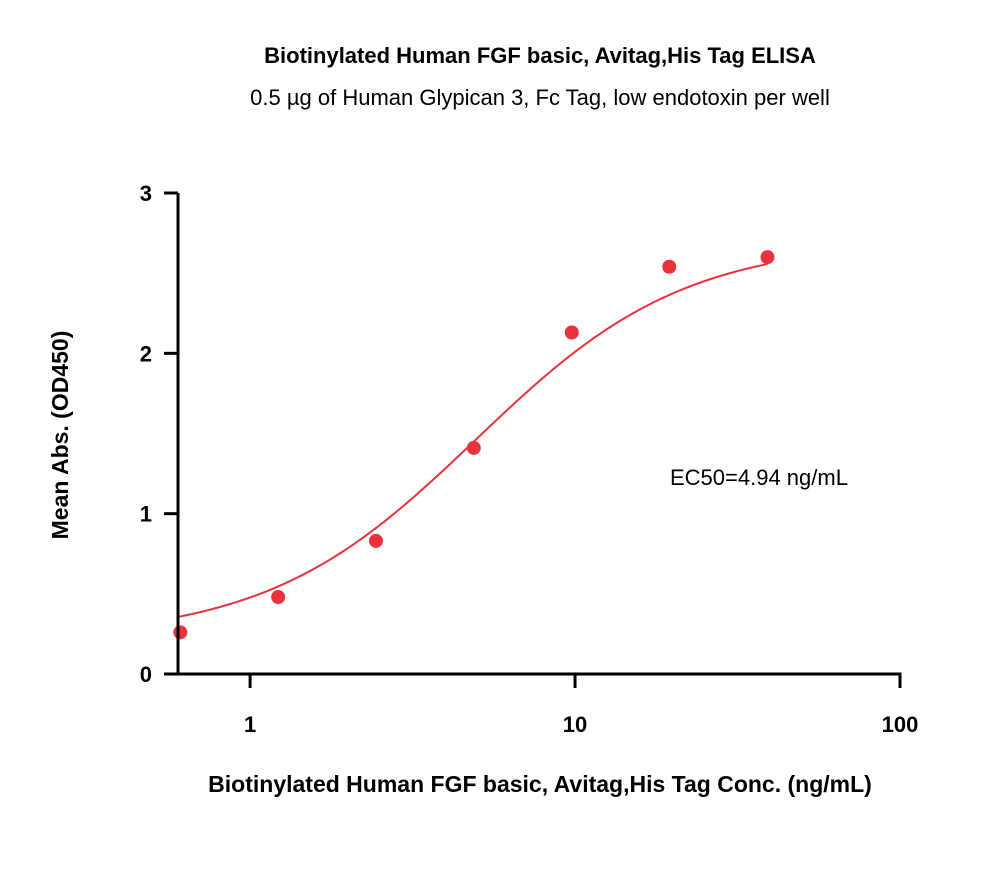 The width and height of the screenshot is (1000, 880). What do you see at coordinates (146, 514) in the screenshot?
I see `y-tick-label: 1` at bounding box center [146, 514].